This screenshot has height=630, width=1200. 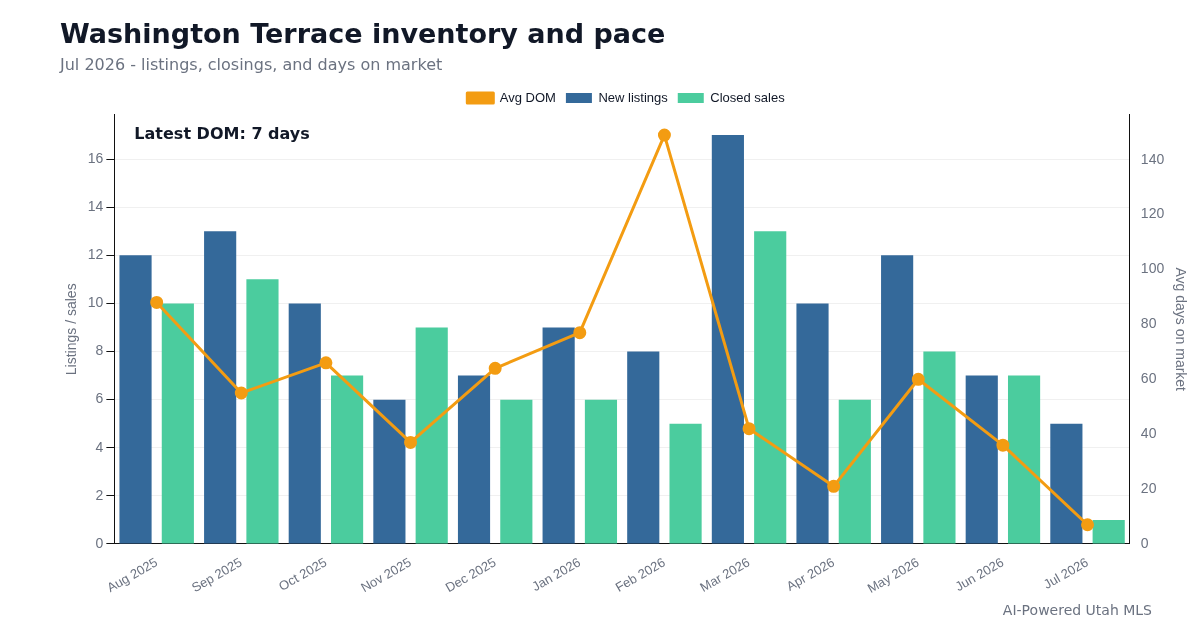 I want to click on y-tick-label: 0, so click(x=99, y=542).